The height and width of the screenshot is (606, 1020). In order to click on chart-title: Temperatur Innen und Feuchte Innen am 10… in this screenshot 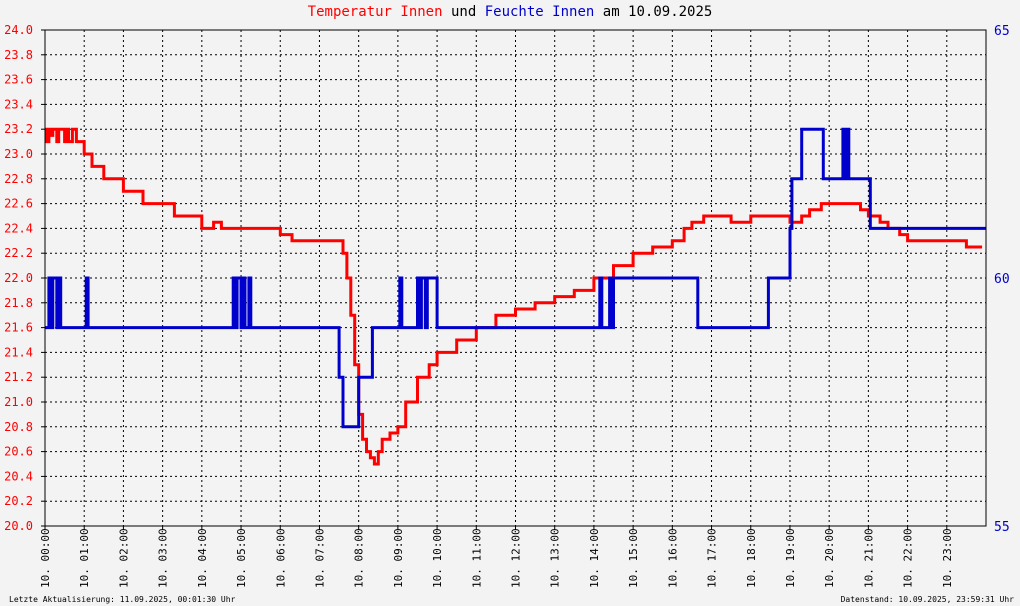, I will do `click(510, 12)`.